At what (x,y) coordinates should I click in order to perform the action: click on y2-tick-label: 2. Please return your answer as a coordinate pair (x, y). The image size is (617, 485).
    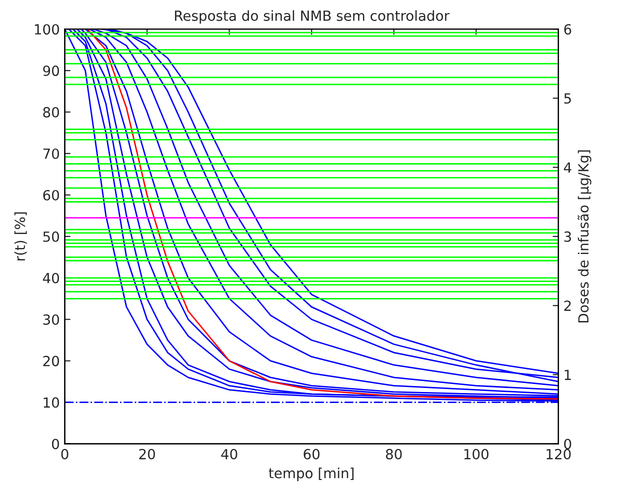
    Looking at the image, I should click on (567, 305).